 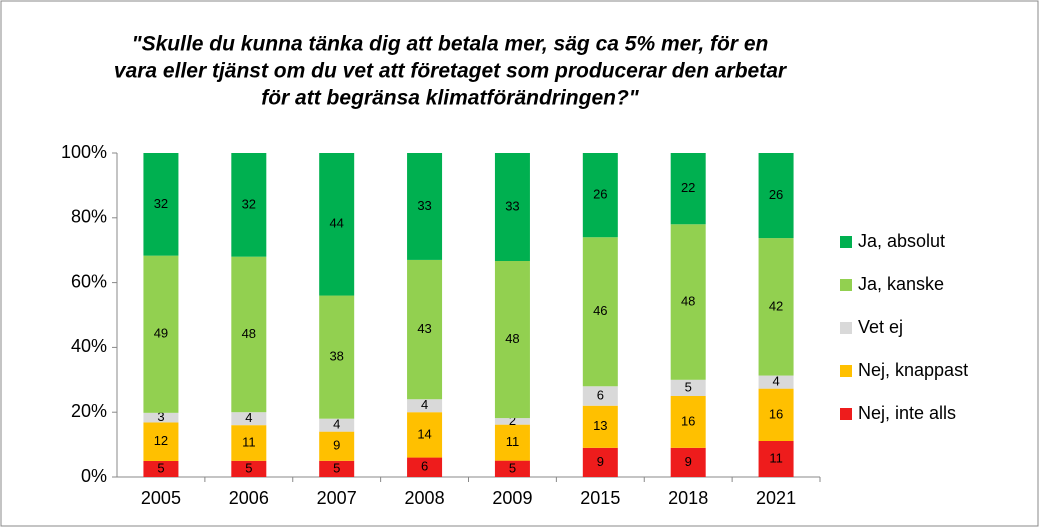 I want to click on data-label: 38, so click(x=336, y=356).